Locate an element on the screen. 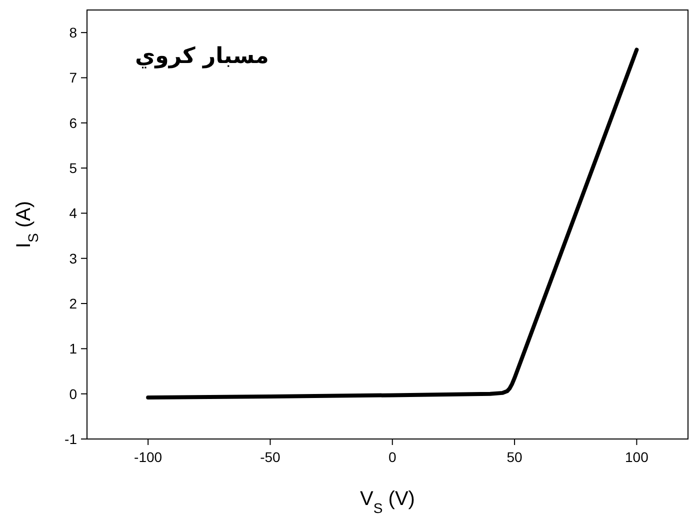 This screenshot has height=522, width=692. x-tick-label: -50 is located at coordinates (270, 457).